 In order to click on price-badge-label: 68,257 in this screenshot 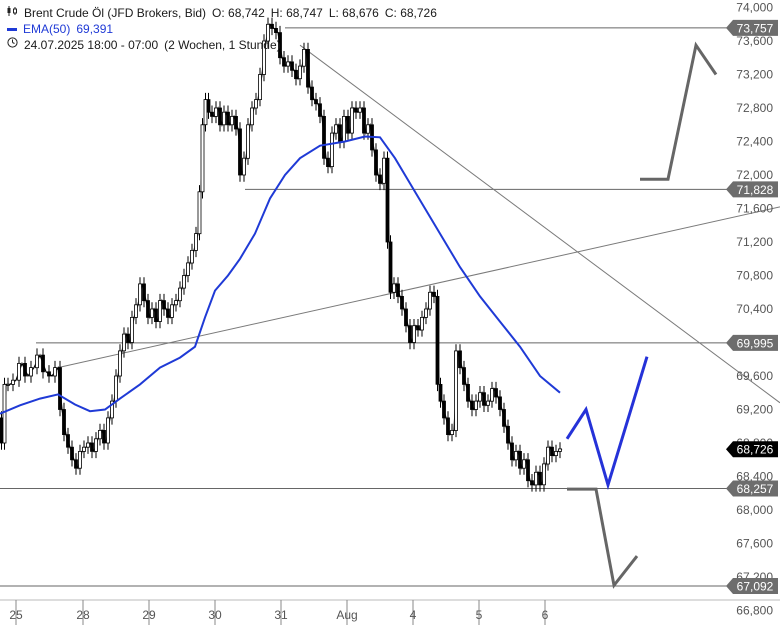, I will do `click(755, 489)`.